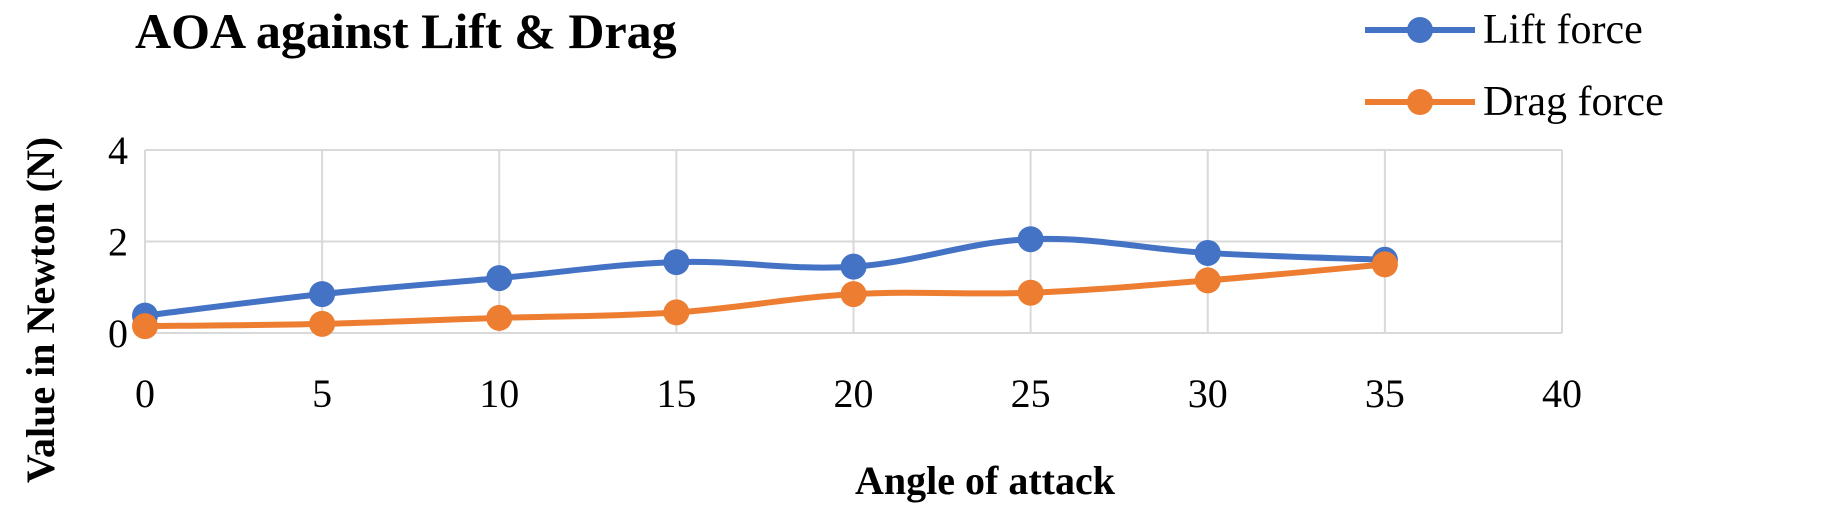 This screenshot has width=1830, height=512. I want to click on y-axis-title: Value in Newton (N), so click(40, 310).